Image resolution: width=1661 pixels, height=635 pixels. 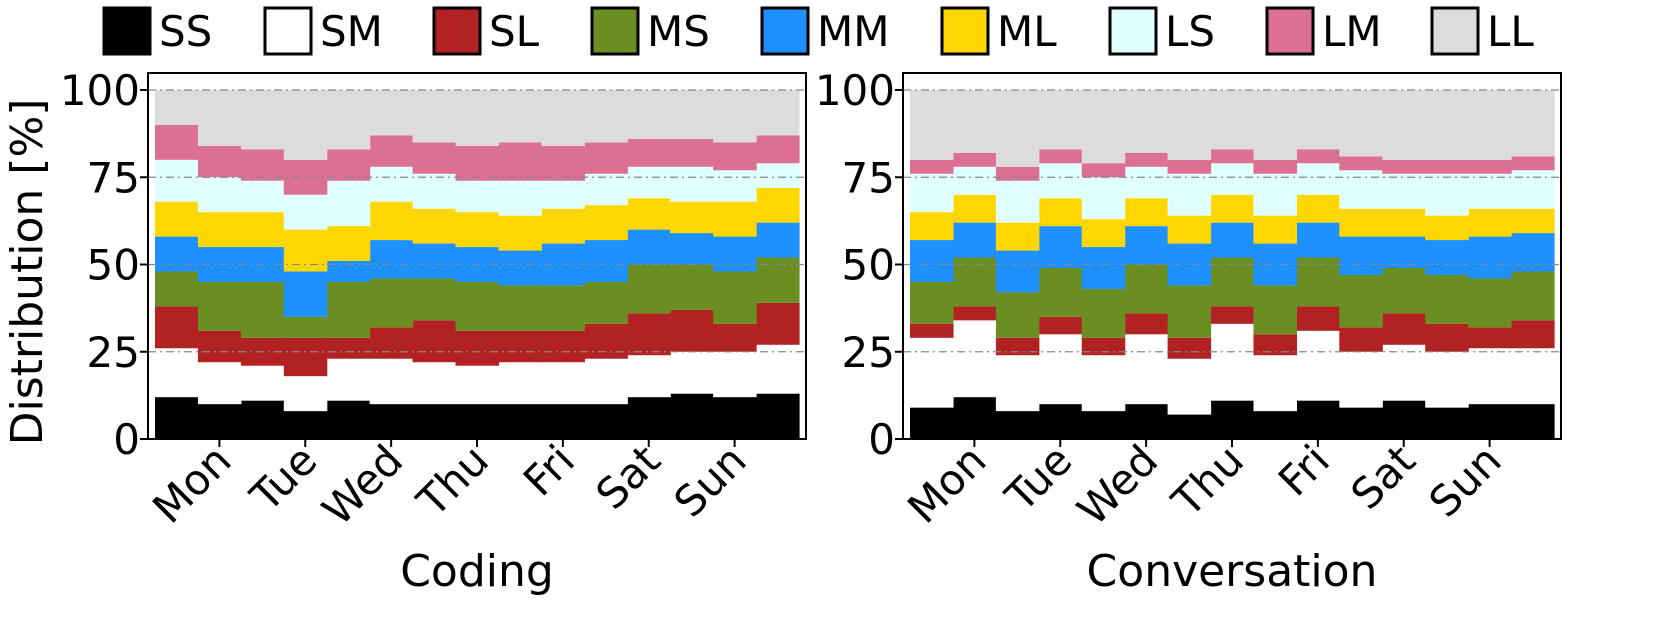 I want to click on x-tick-label-wed: Wed, so click(x=1117, y=484).